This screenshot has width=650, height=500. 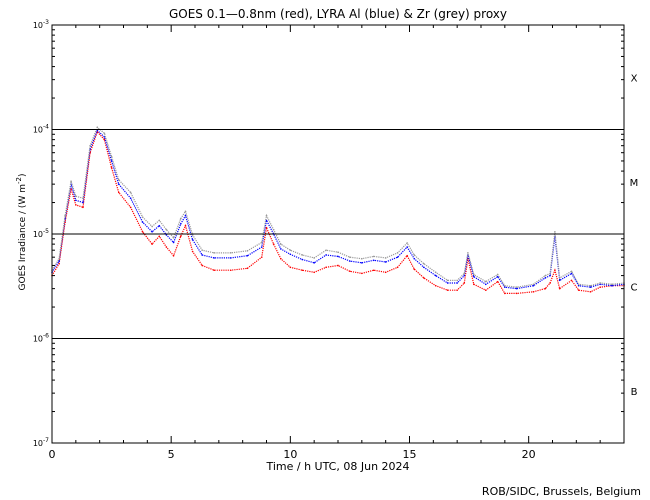 What do you see at coordinates (529, 454) in the screenshot?
I see `x-tick-label: 20` at bounding box center [529, 454].